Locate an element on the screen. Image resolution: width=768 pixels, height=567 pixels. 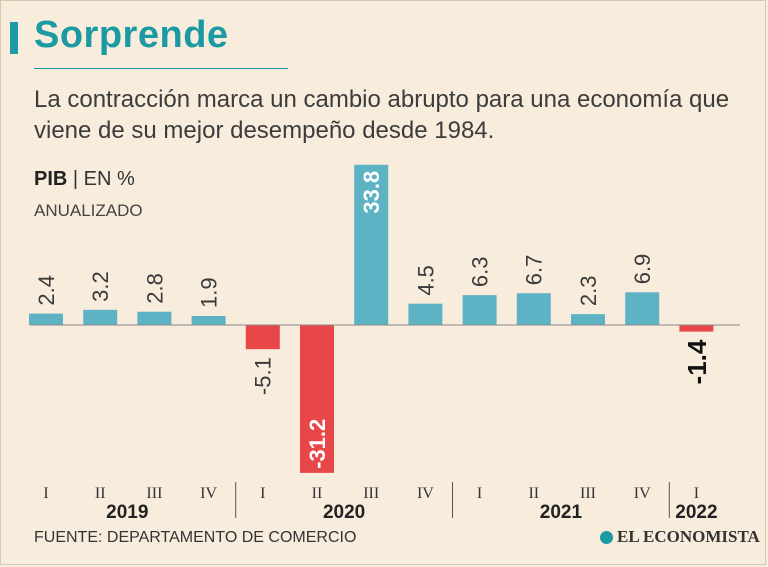
source-note: FUENTE: DEPARTAMENTO DE COMERCIO is located at coordinates (195, 537).